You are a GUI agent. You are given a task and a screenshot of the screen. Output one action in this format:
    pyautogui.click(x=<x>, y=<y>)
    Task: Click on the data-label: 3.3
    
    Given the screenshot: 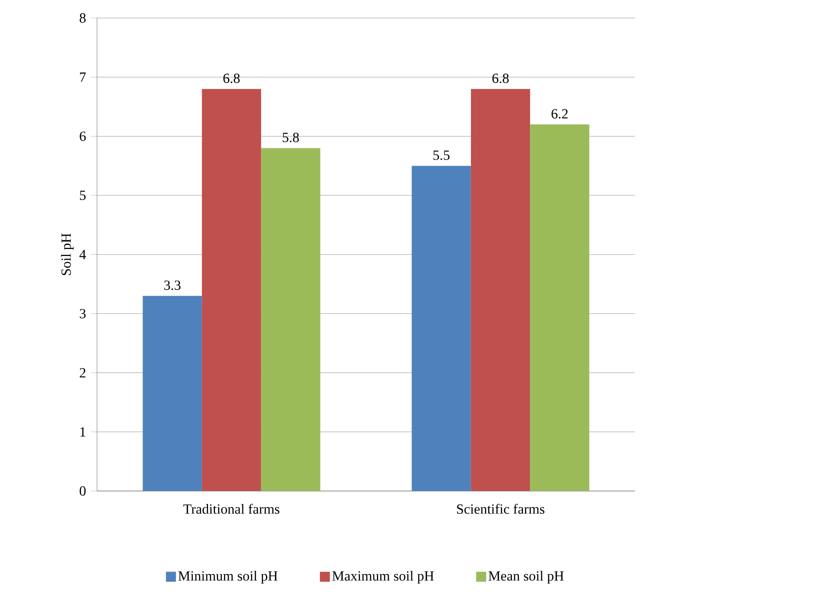 What is the action you would take?
    pyautogui.click(x=172, y=285)
    